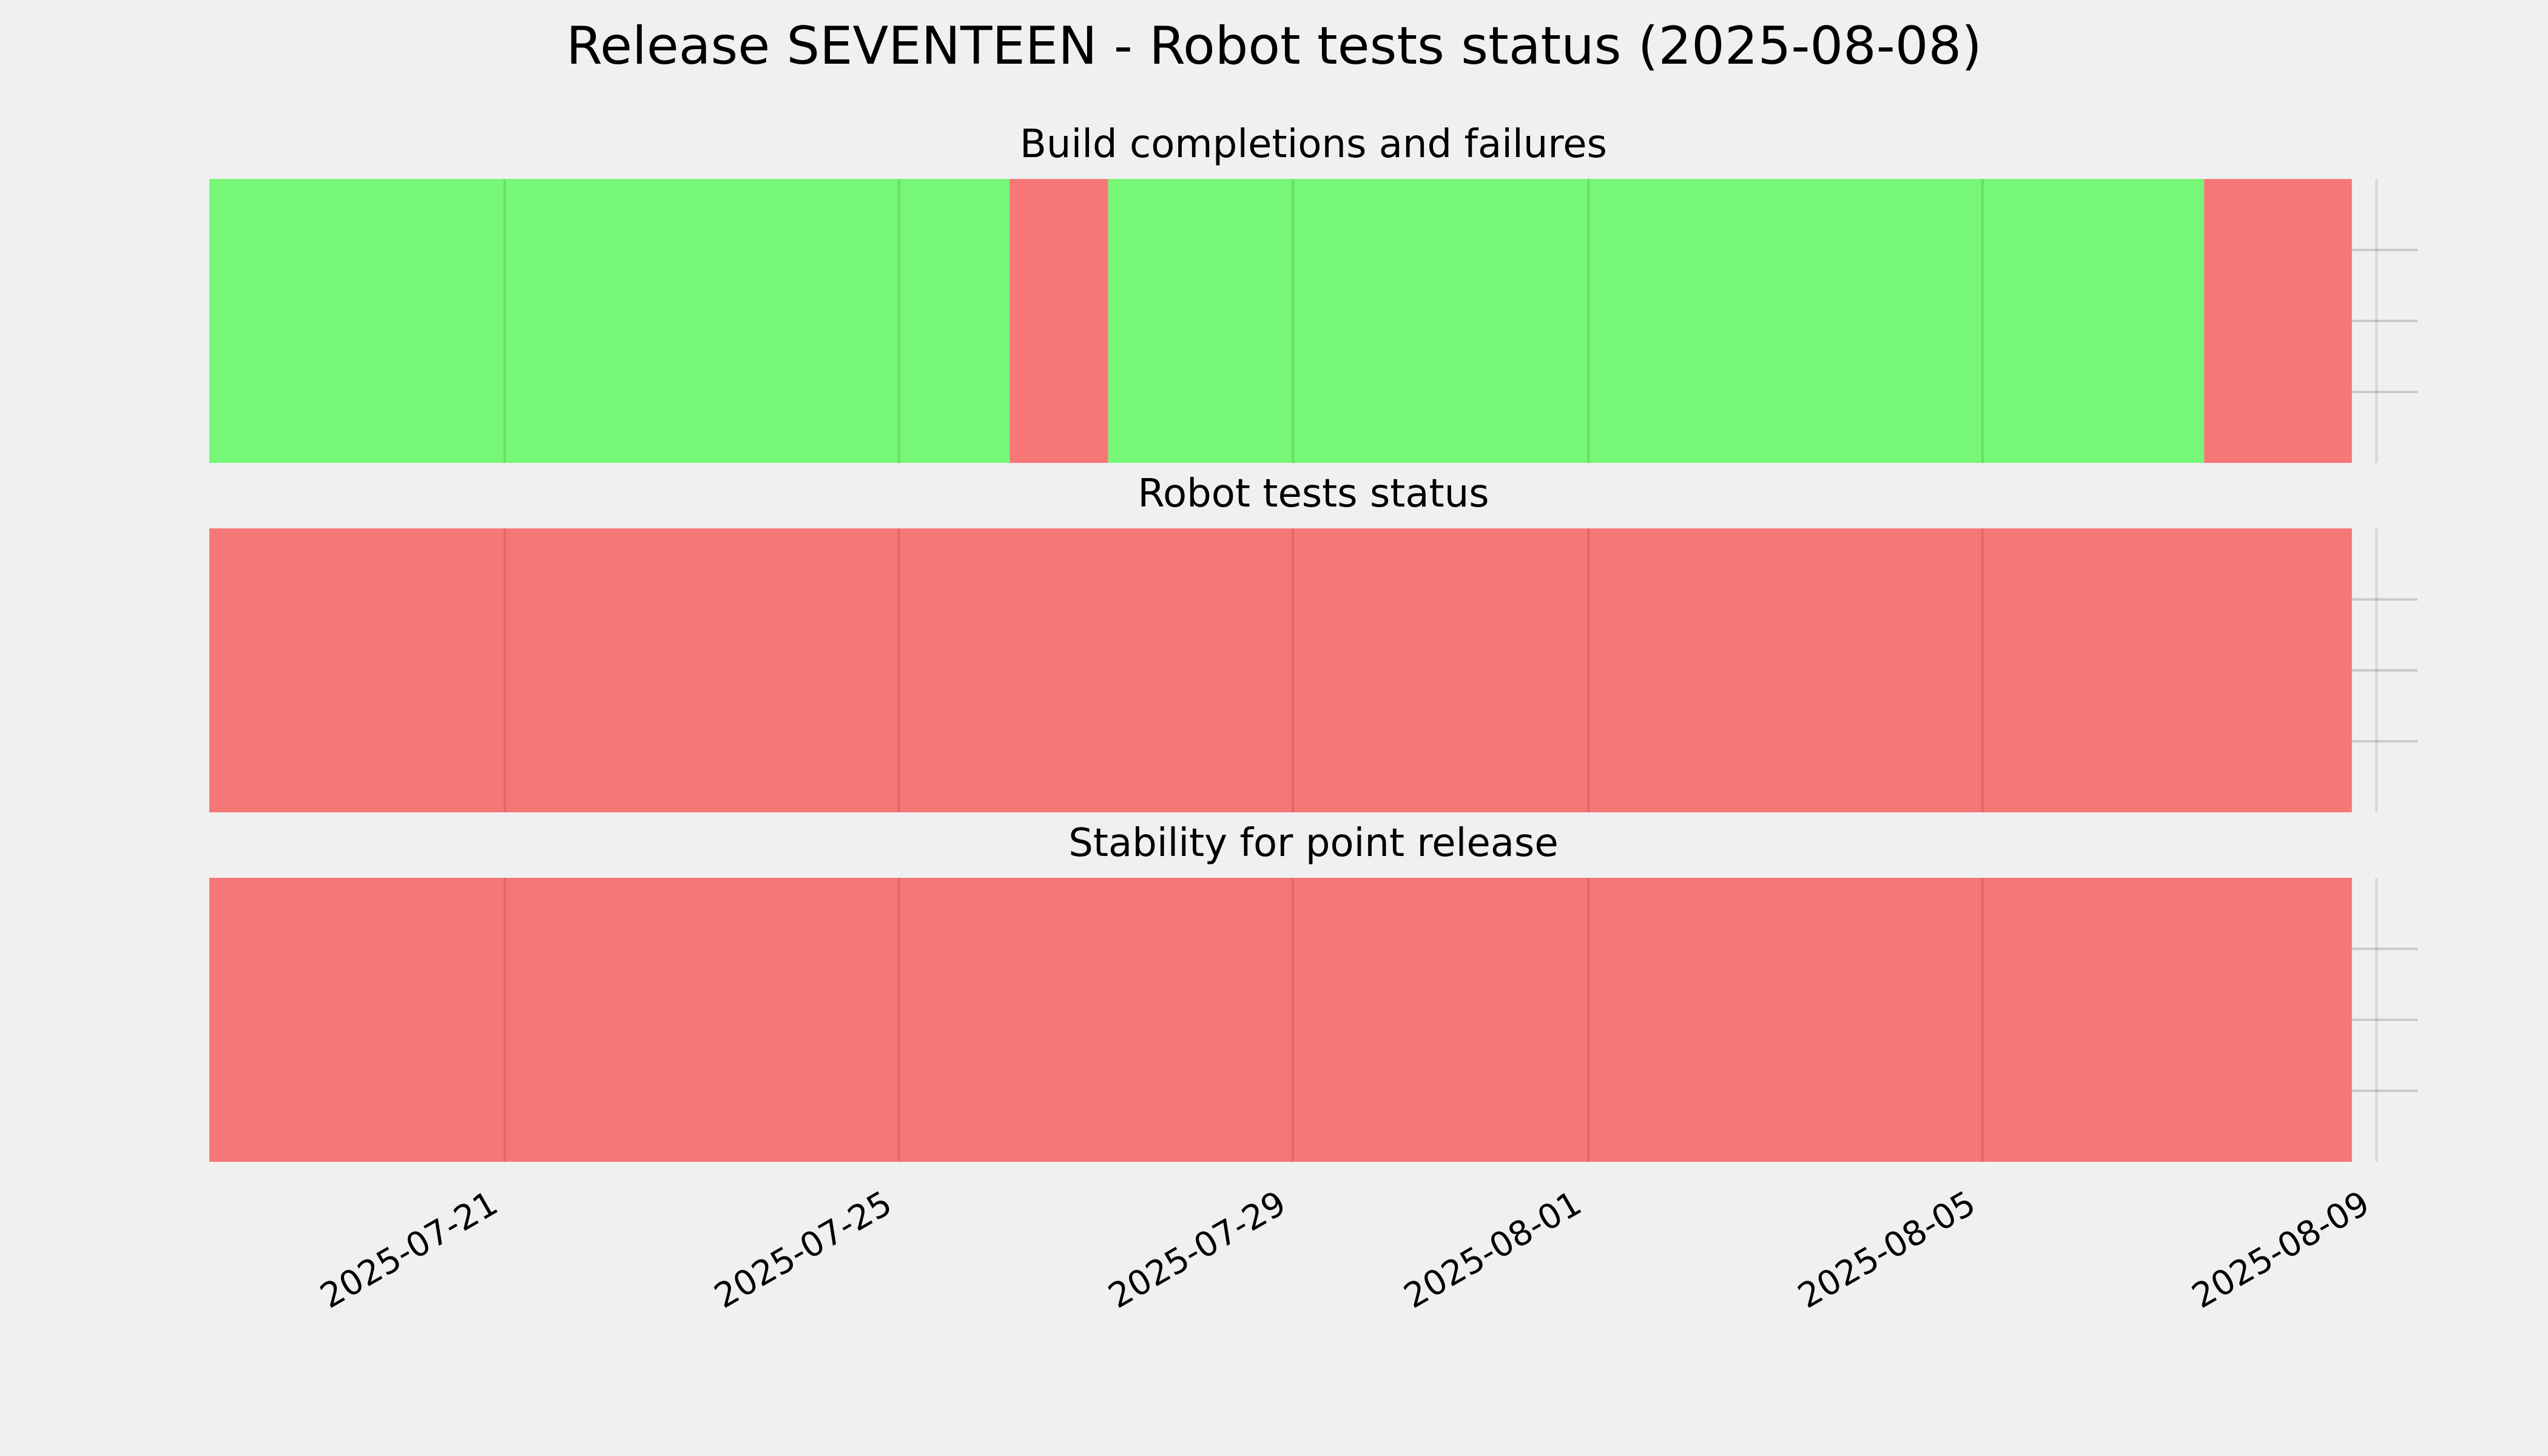 The width and height of the screenshot is (2548, 1456). I want to click on panel-title: Stability for point release, so click(1313, 843).